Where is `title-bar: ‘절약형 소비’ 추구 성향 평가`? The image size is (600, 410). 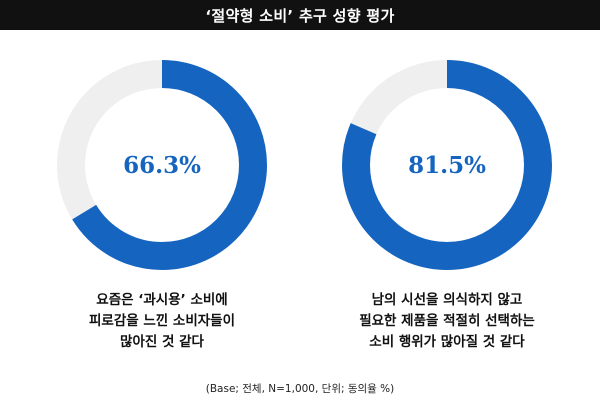
title-bar: ‘절약형 소비’ 추구 성향 평가 is located at coordinates (300, 15).